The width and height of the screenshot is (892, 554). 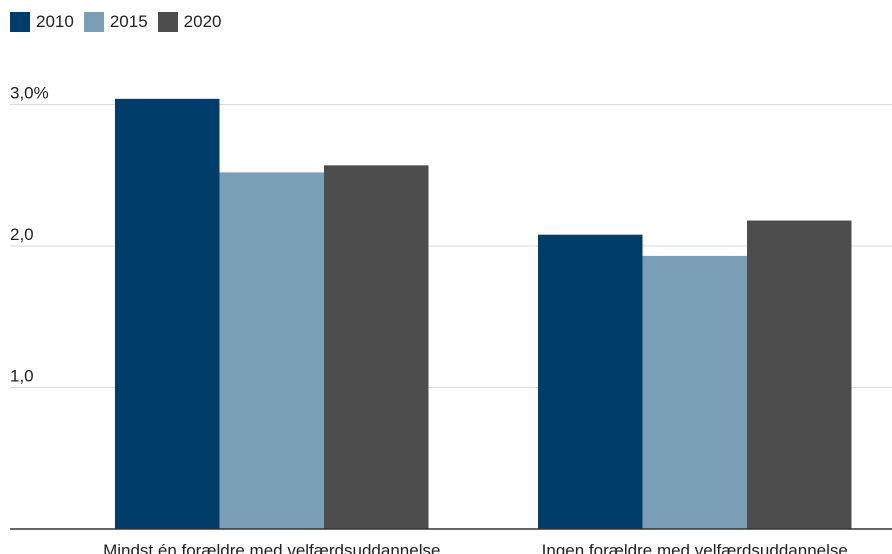 I want to click on legend-item-2010: 2010, so click(x=42, y=22).